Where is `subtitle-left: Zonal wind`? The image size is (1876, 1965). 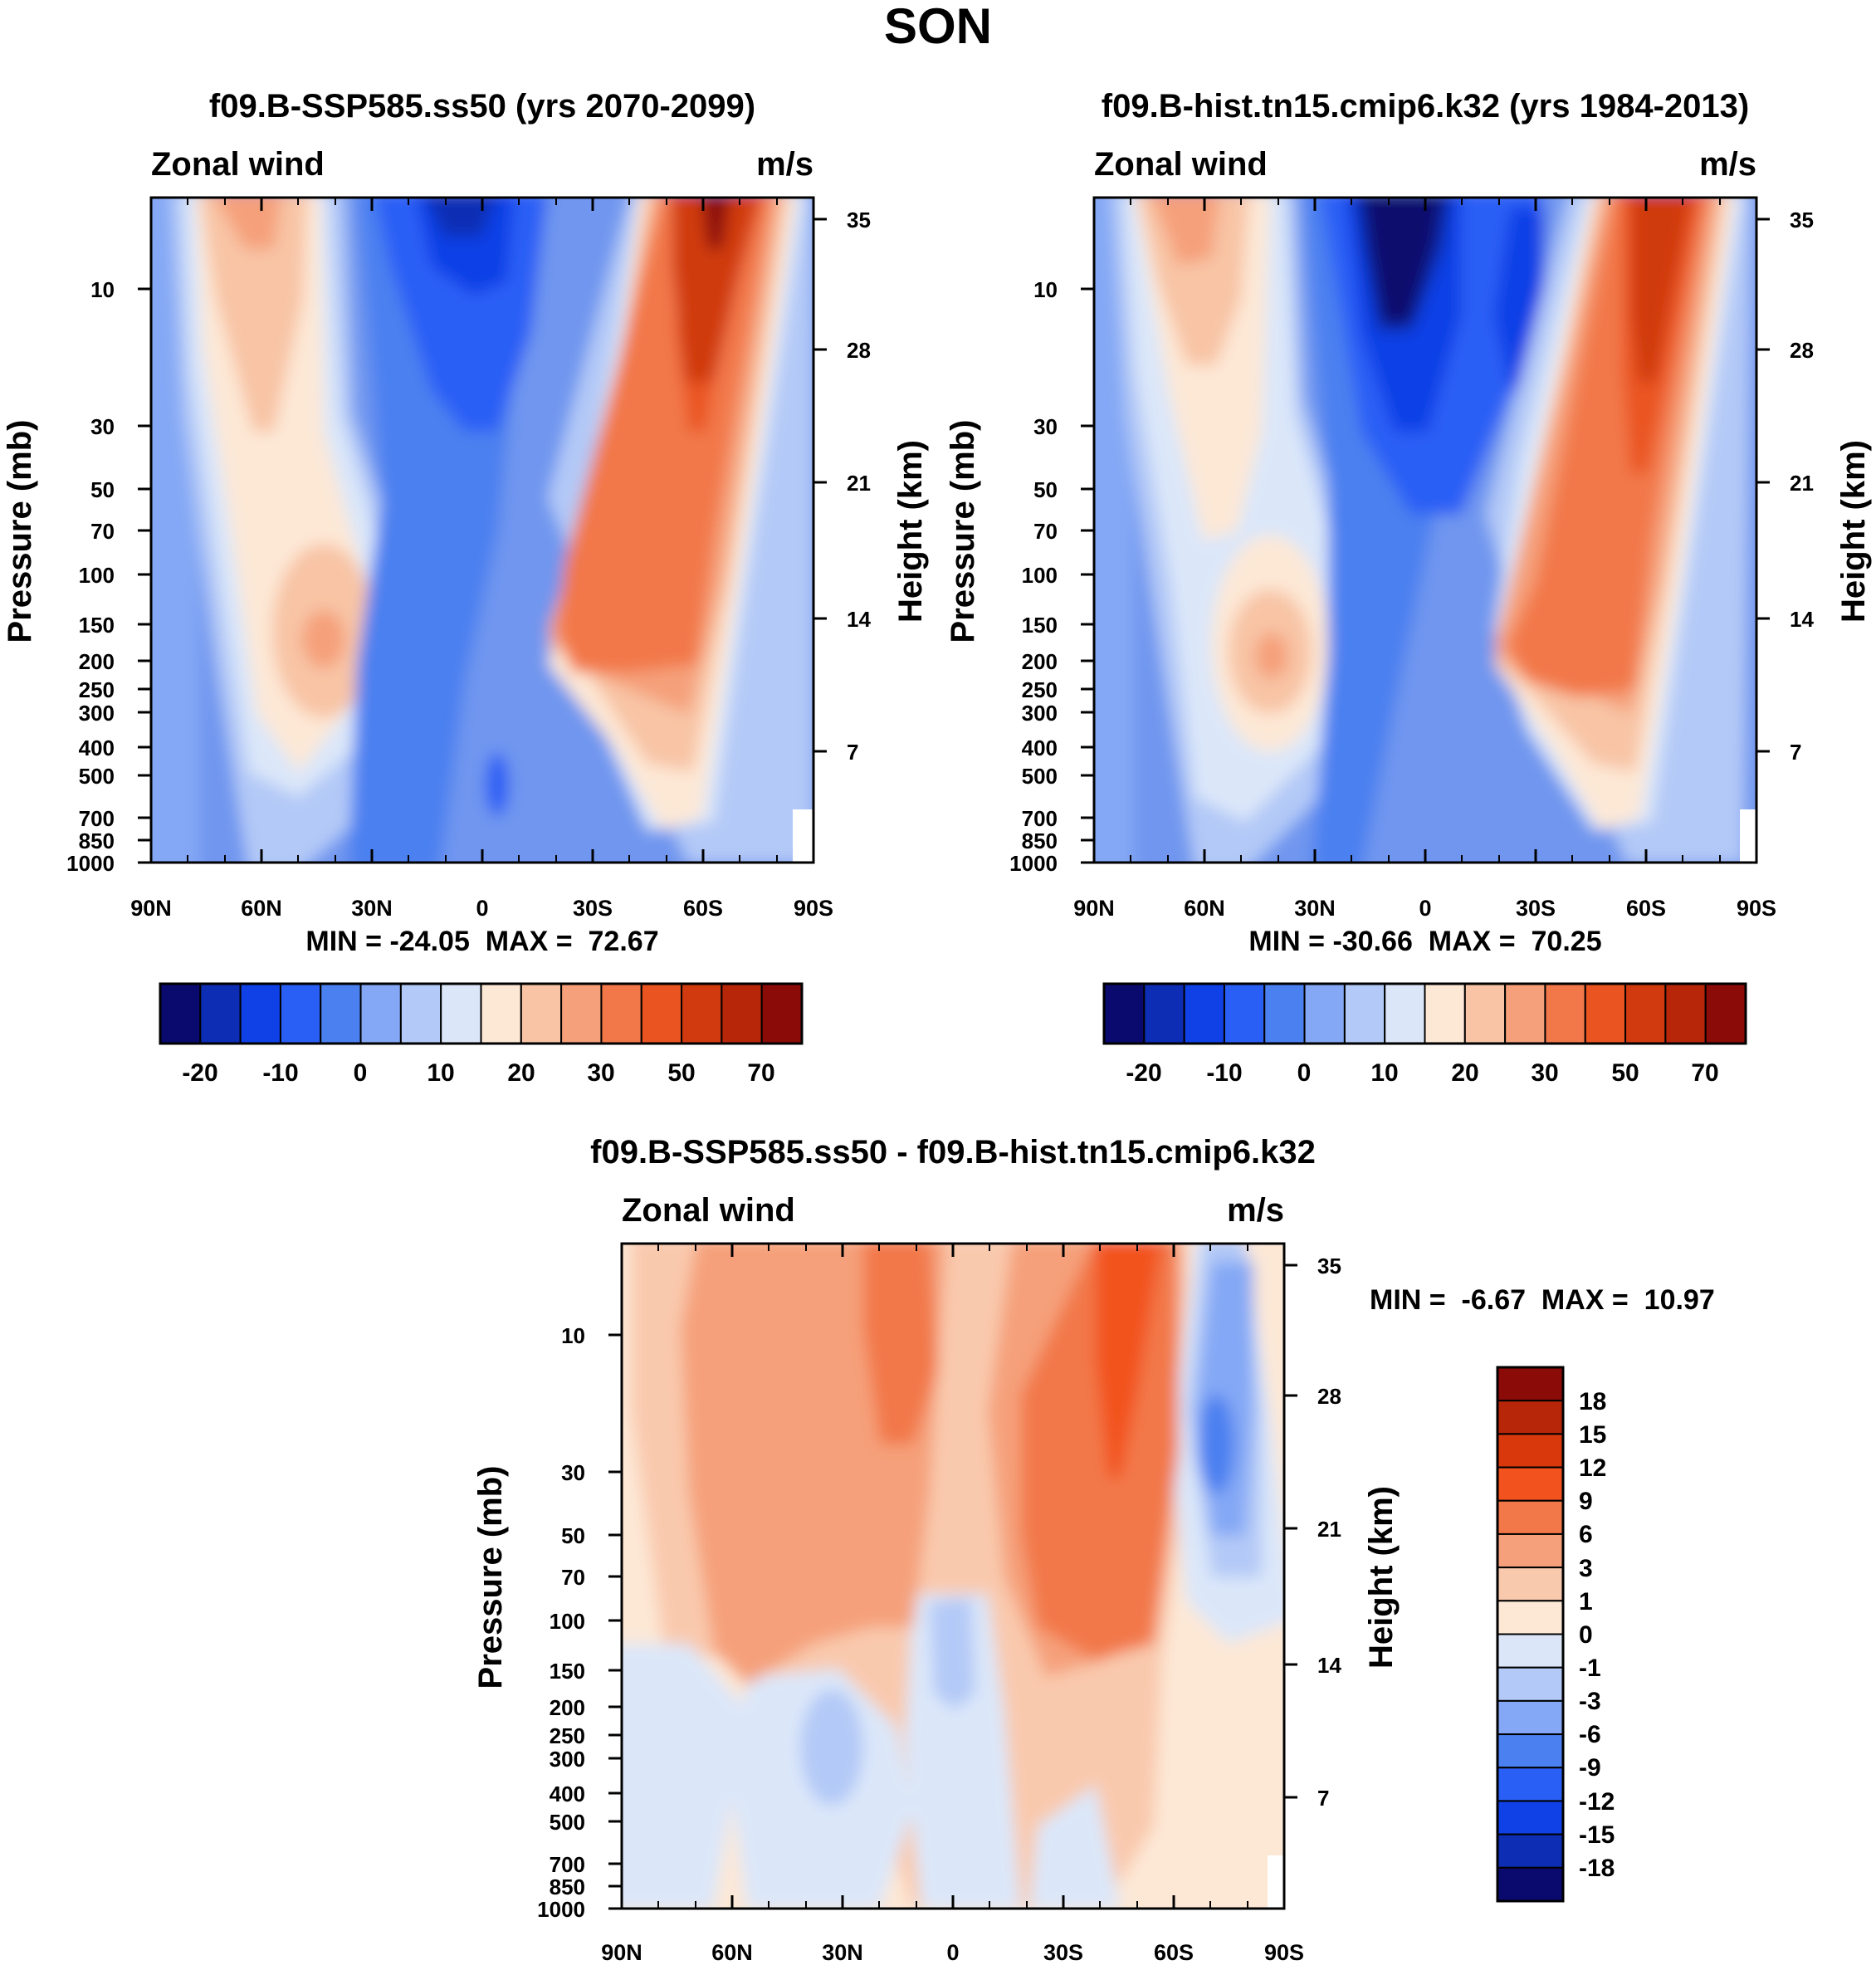
subtitle-left: Zonal wind is located at coordinates (1181, 164).